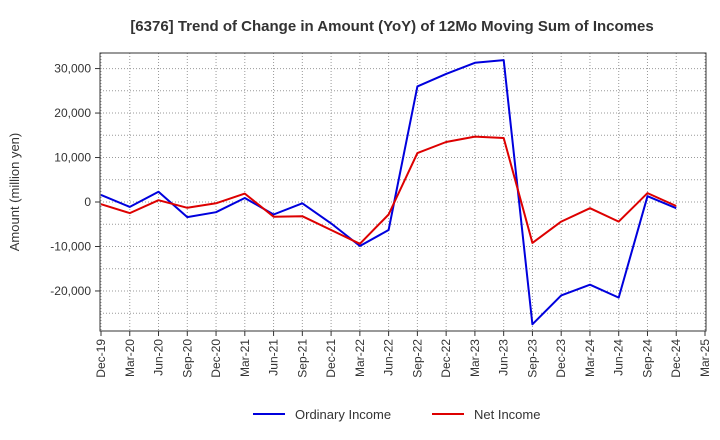 The height and width of the screenshot is (440, 720). Describe the element at coordinates (417, 358) in the screenshot. I see `x-tick-label: Sep-22` at that location.